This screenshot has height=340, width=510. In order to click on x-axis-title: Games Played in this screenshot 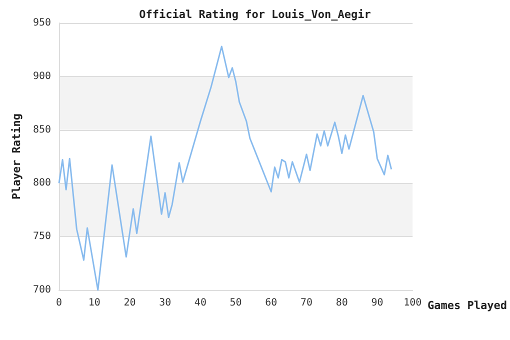, I will do `click(467, 305)`.